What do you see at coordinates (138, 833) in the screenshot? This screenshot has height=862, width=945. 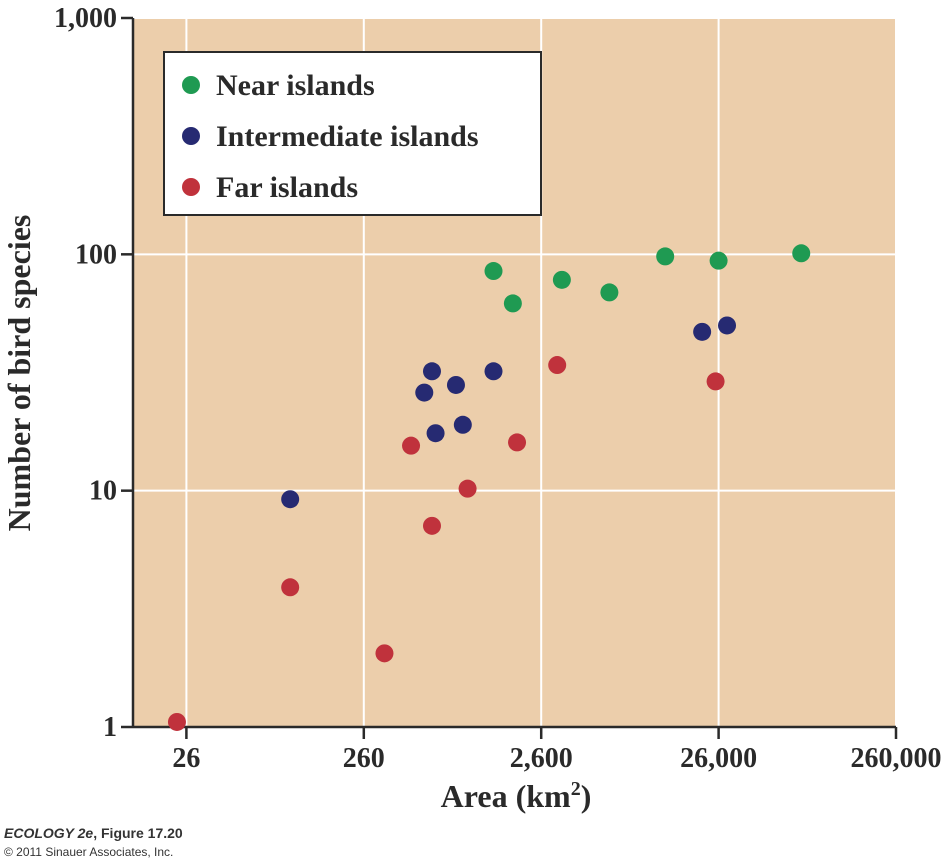 I see `caption-figure-number: , Figure 17.20` at bounding box center [138, 833].